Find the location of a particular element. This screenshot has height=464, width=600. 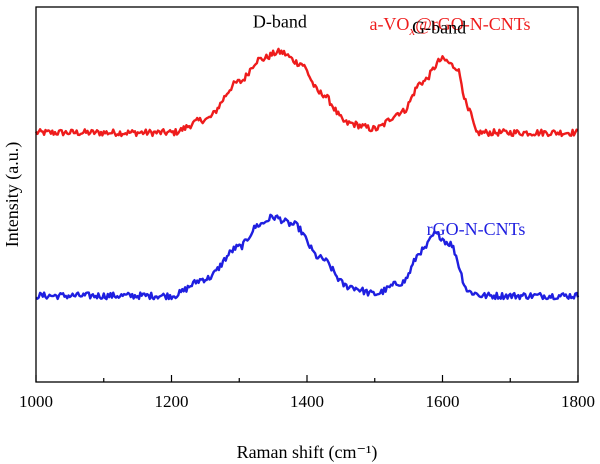

x-axis-label: Raman shift (cm⁻¹) is located at coordinates (307, 452).